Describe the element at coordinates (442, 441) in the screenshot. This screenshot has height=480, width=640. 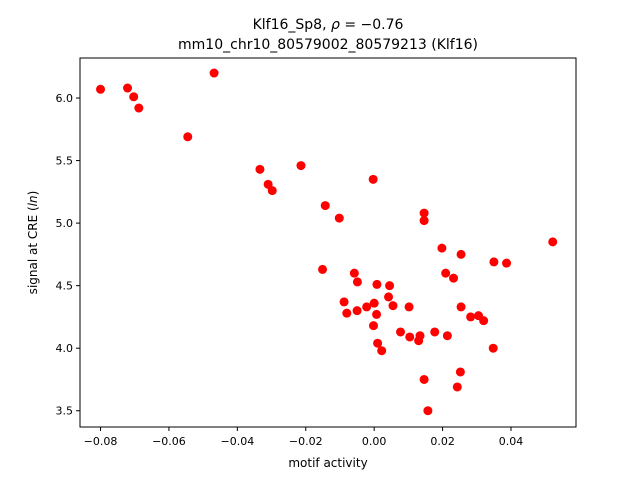
I see `x-tick-label-6: 0.02` at that location.